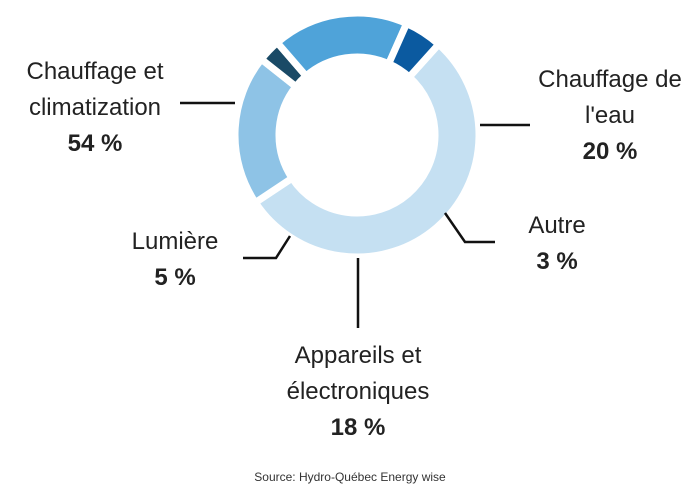 This screenshot has height=487, width=700. I want to click on value-label: 20 %, so click(610, 151).